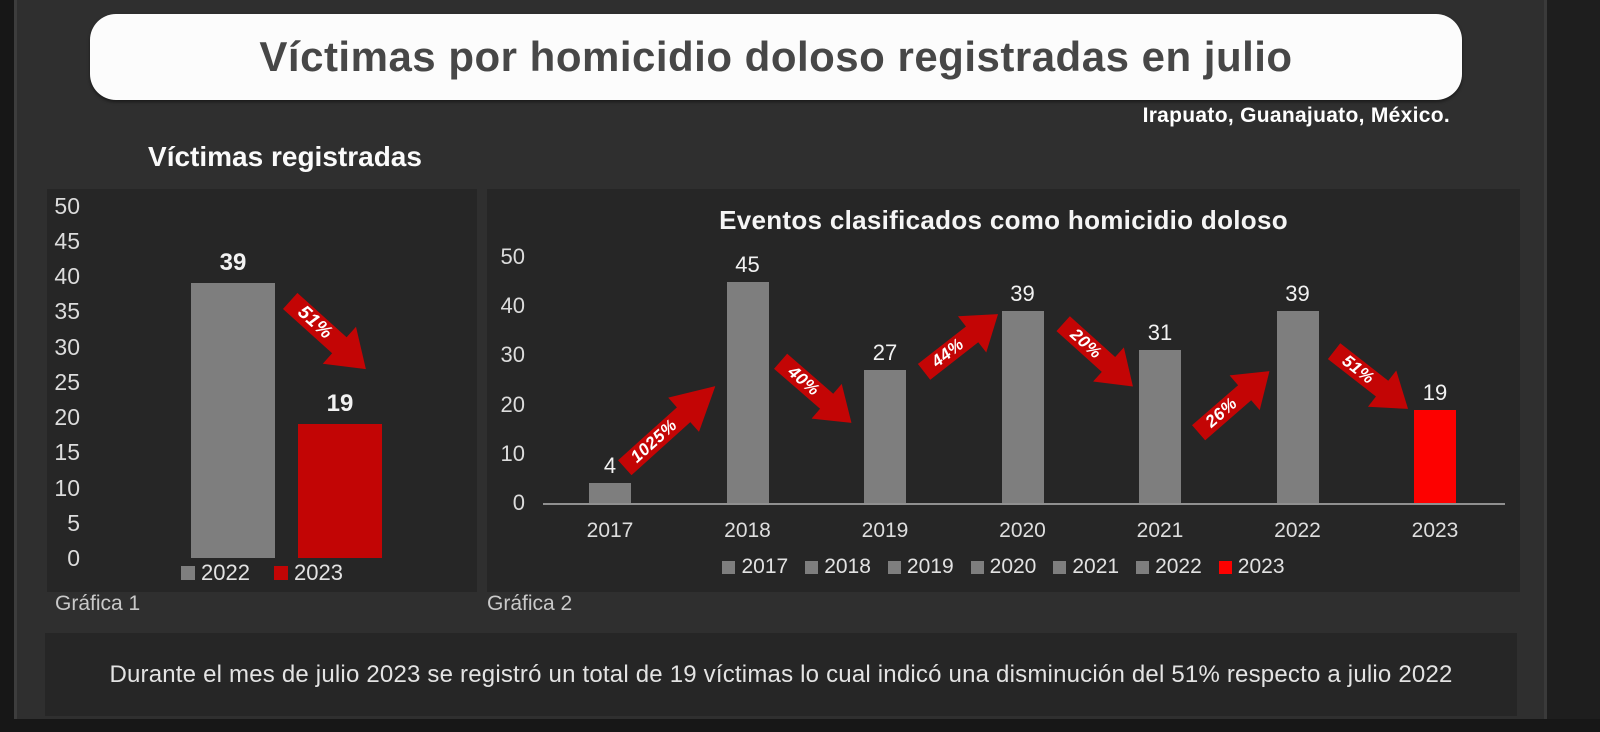  What do you see at coordinates (98, 603) in the screenshot?
I see `chart1-caption: Gráfica 1` at bounding box center [98, 603].